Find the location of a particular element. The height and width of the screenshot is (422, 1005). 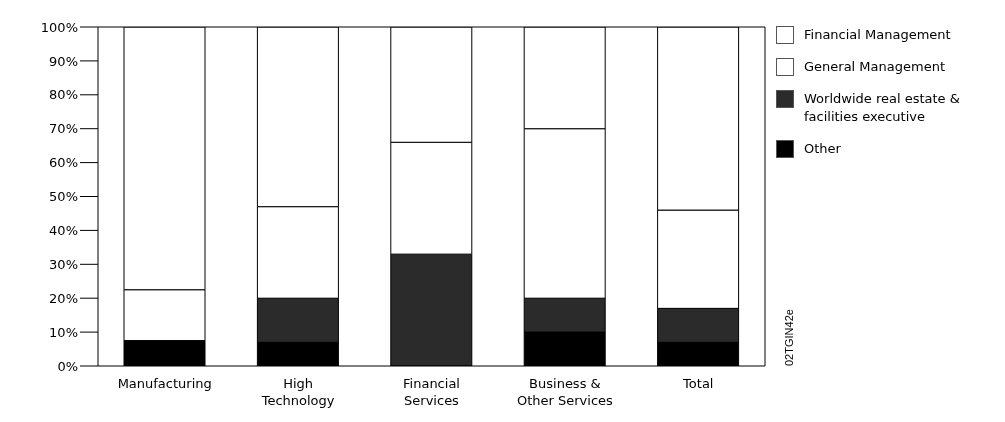

text: Financial Management is located at coordinates (878, 35).